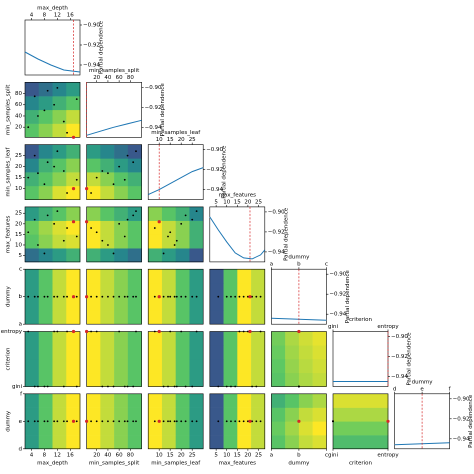  I want to click on x-tick-label: 4, so click(32, 455).